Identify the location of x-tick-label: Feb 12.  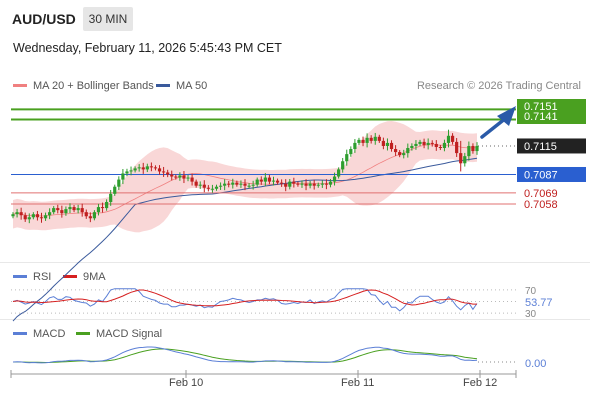
(480, 383).